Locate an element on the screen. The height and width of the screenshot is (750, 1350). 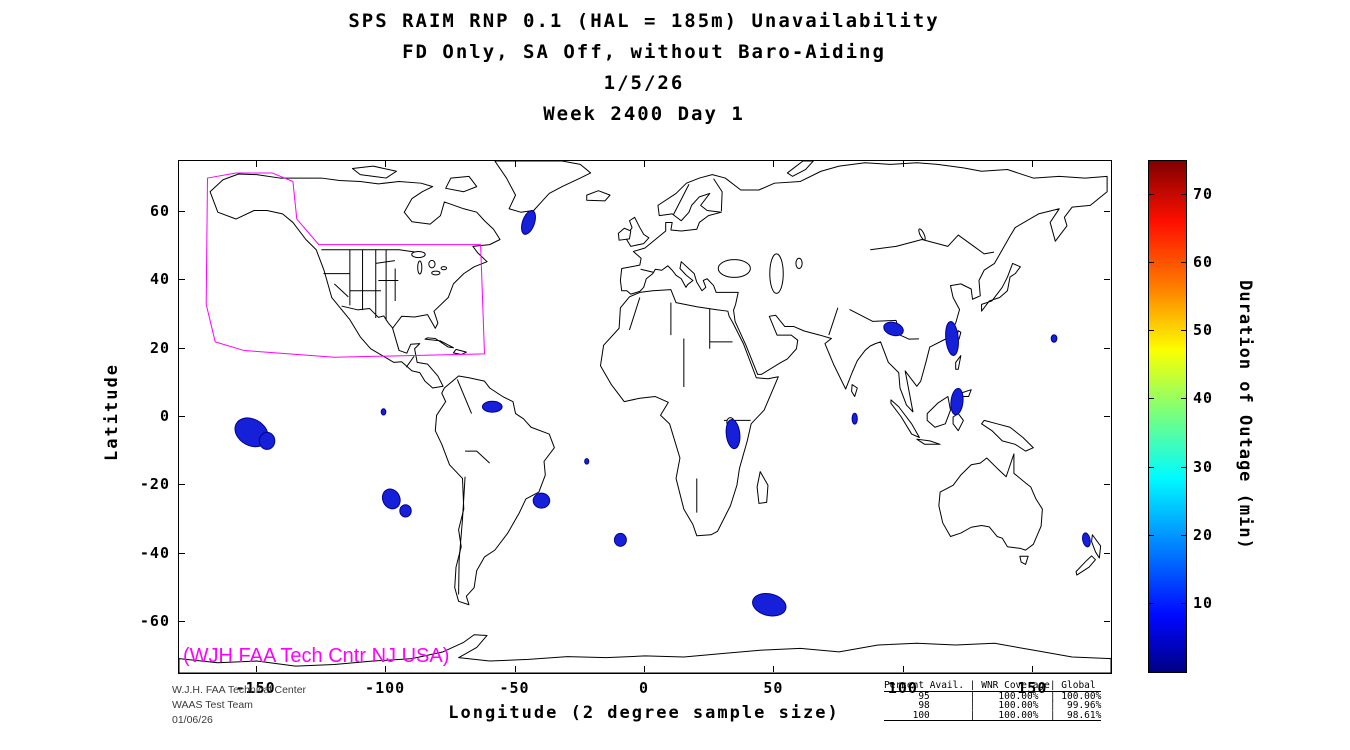
borders-africa-eurasia is located at coordinates (811, 346).